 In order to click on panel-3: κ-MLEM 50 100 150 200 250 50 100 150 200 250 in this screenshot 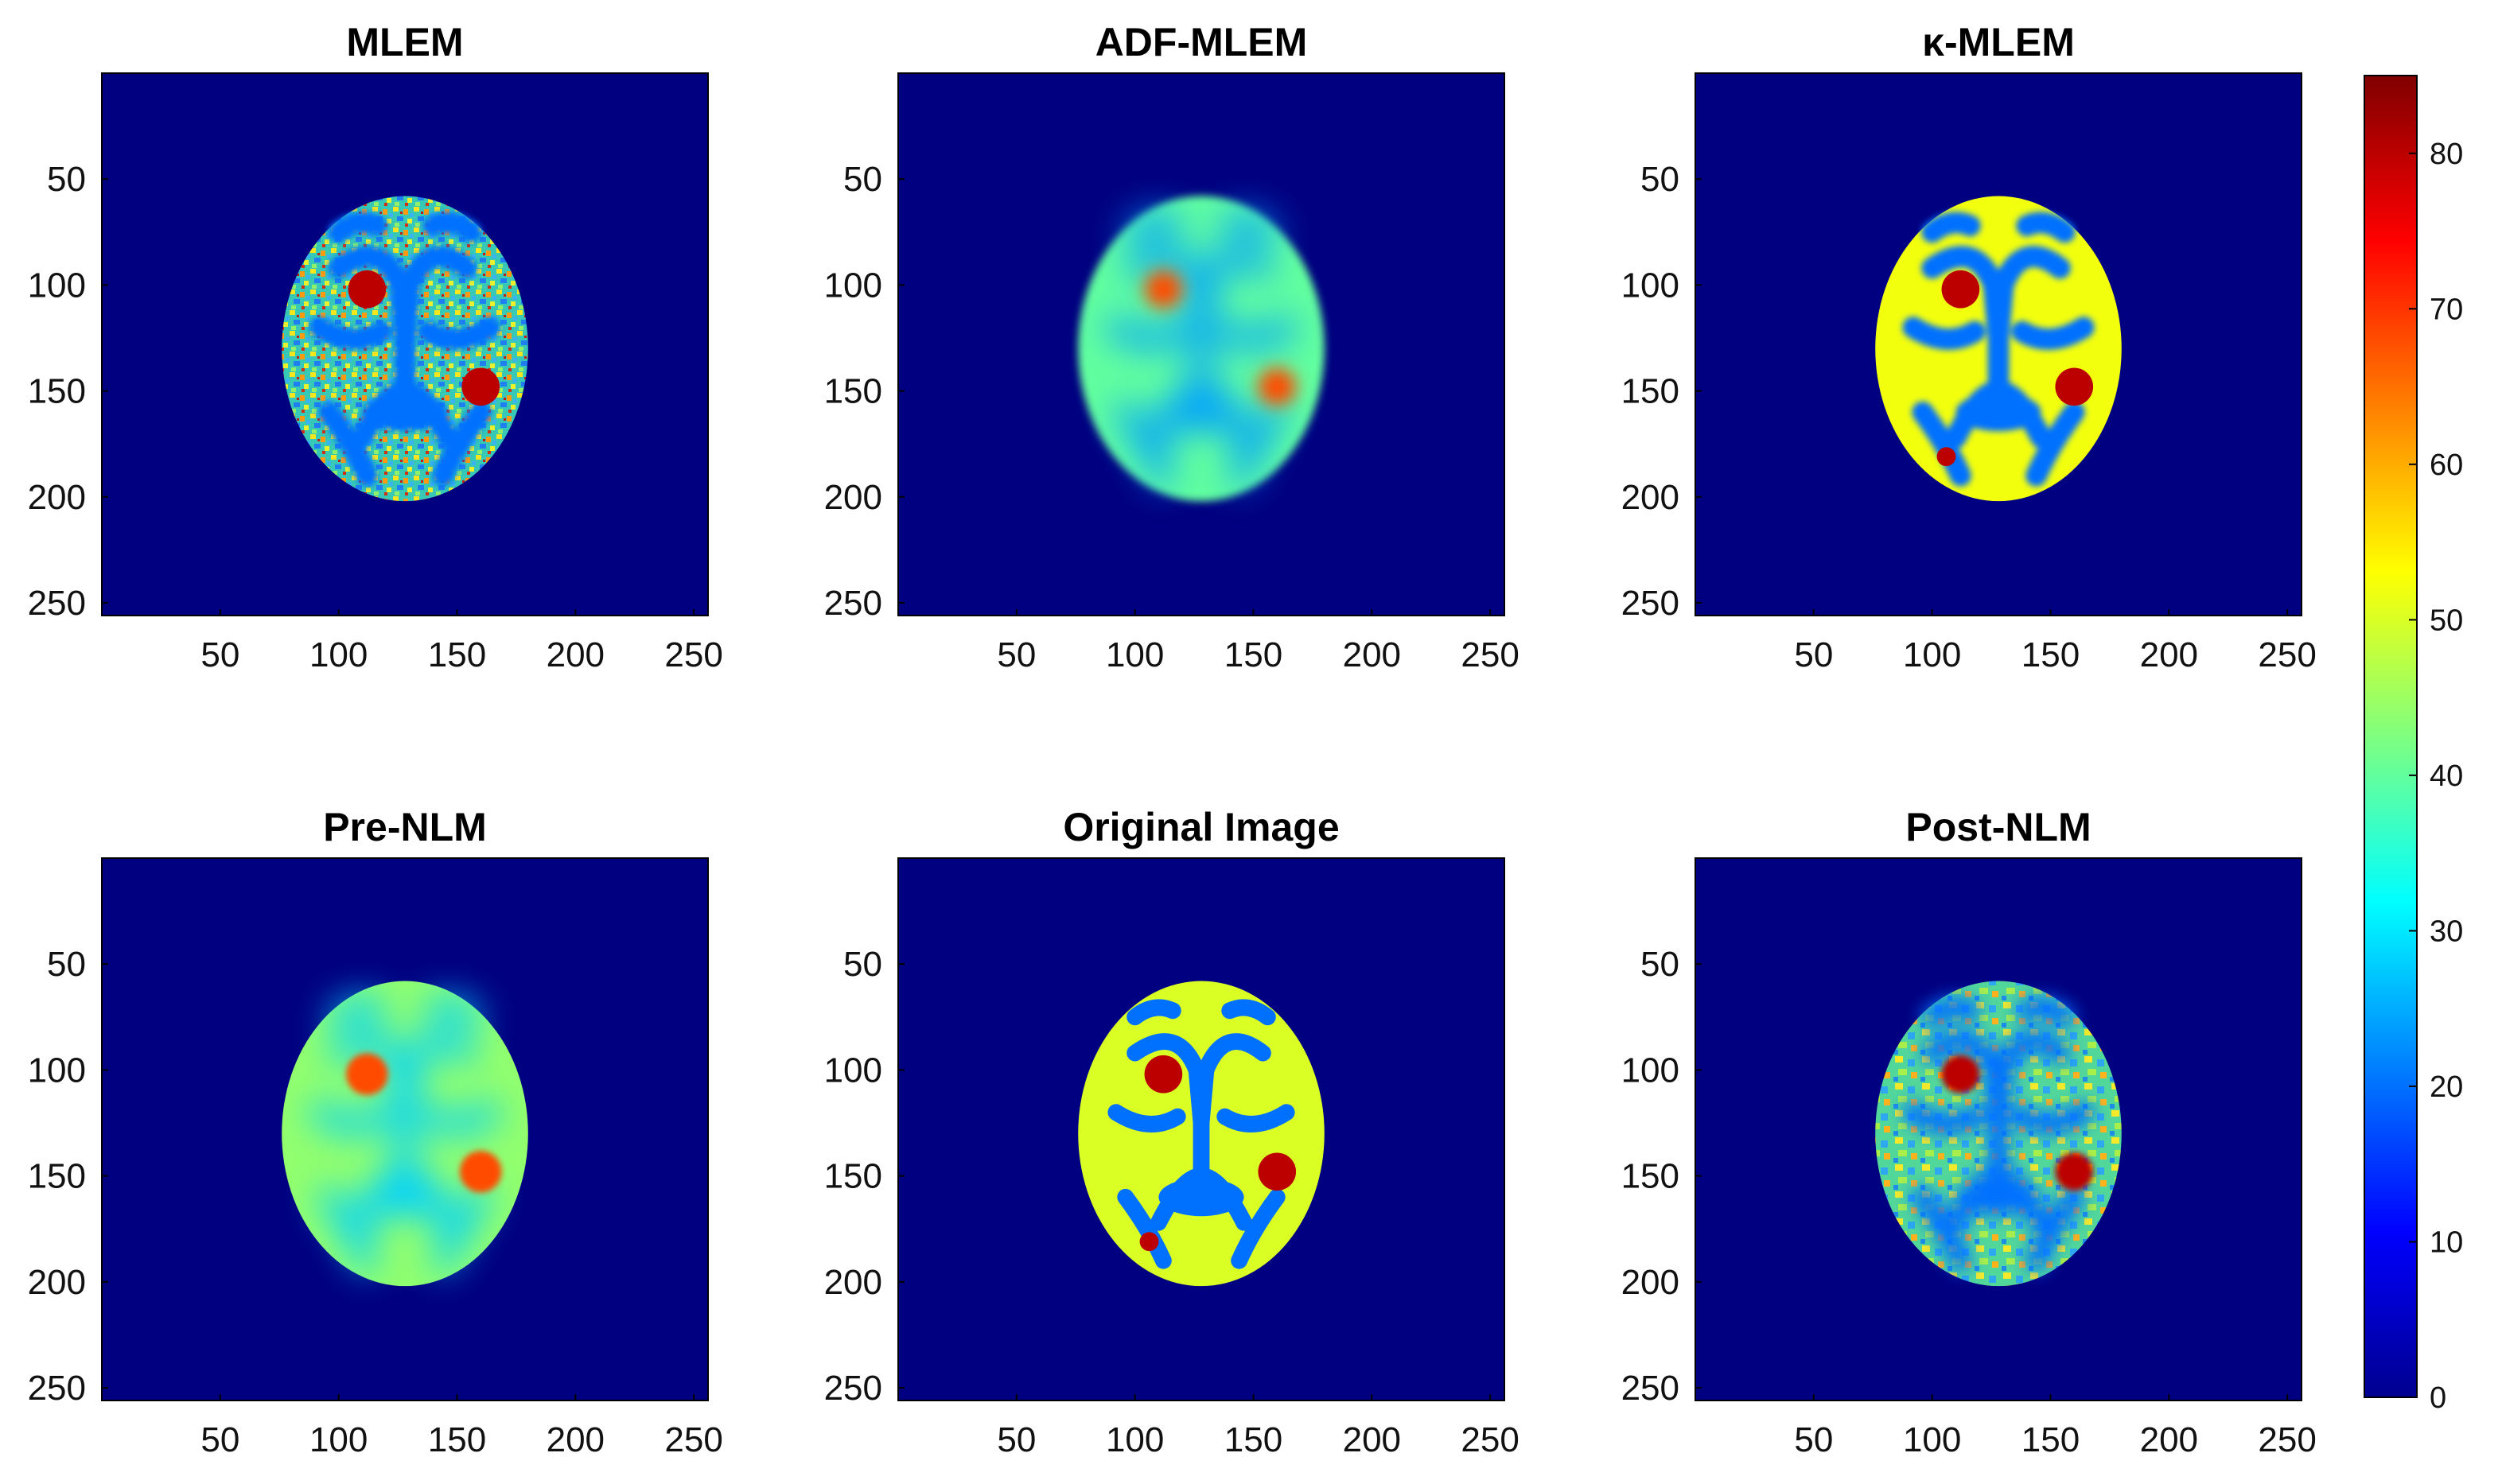, I will do `click(1969, 347)`.